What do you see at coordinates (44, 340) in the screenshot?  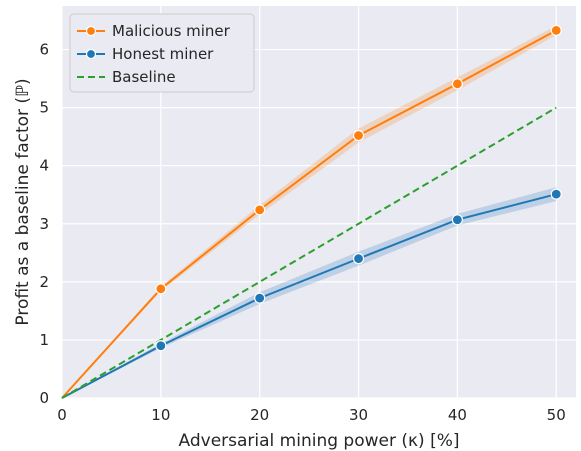 I see `y-tick-label: 1` at bounding box center [44, 340].